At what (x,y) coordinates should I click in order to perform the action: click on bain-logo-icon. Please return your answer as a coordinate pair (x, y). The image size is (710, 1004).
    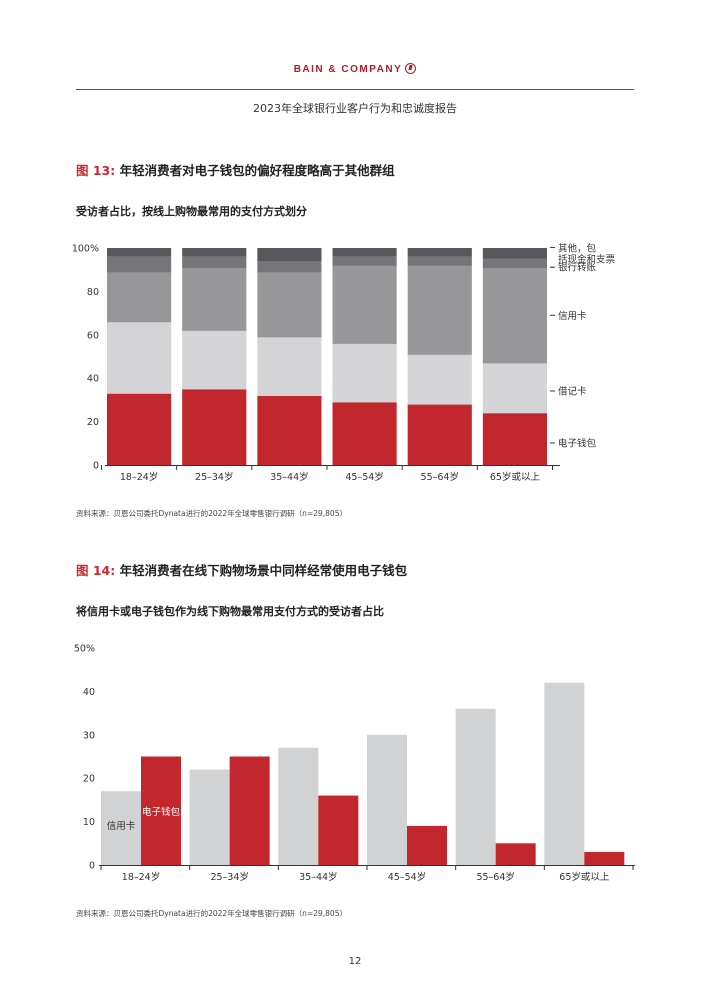
    Looking at the image, I should click on (411, 68).